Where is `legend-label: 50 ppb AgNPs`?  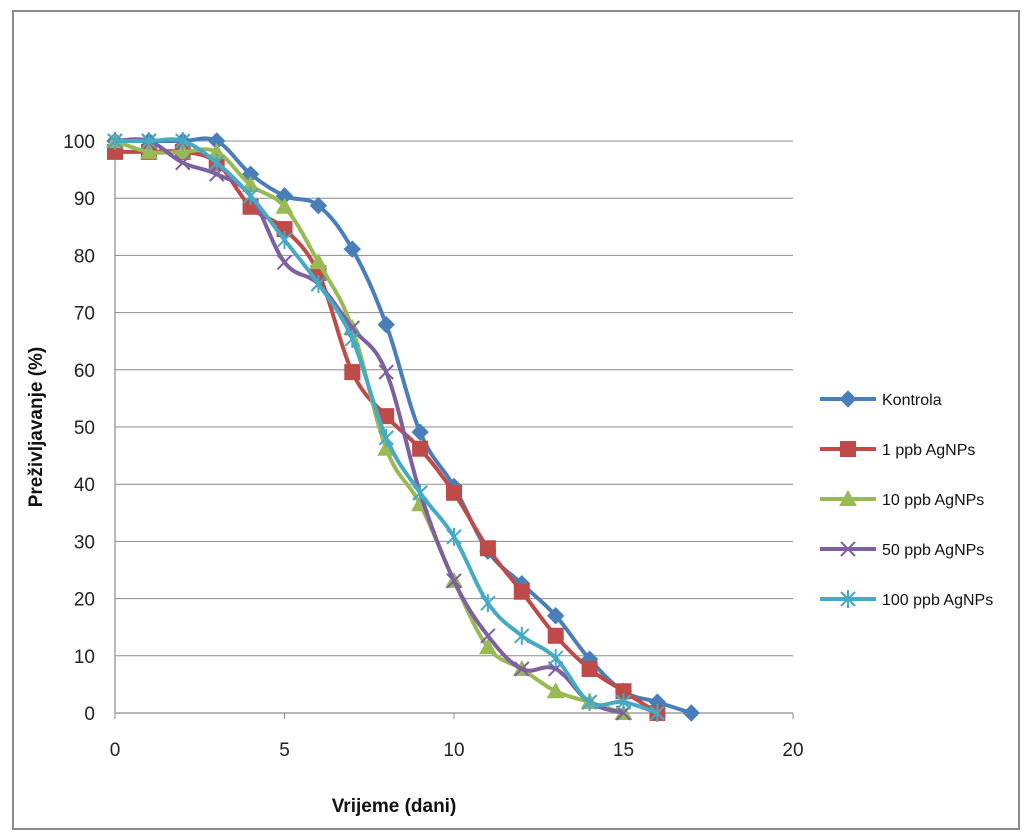
legend-label: 50 ppb AgNPs is located at coordinates (933, 550).